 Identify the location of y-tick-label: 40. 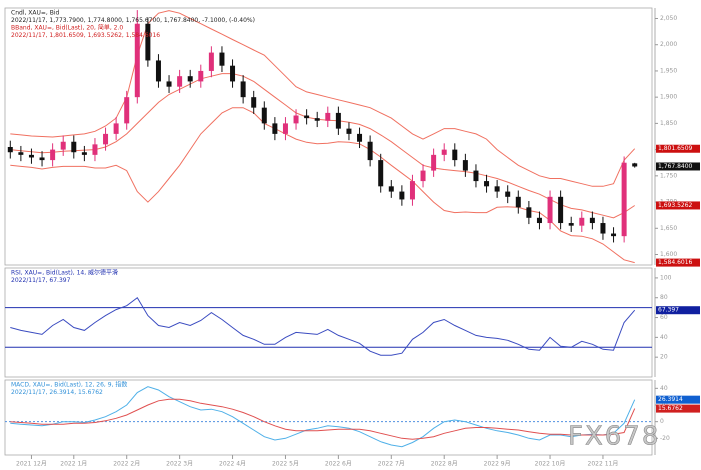
(664, 337).